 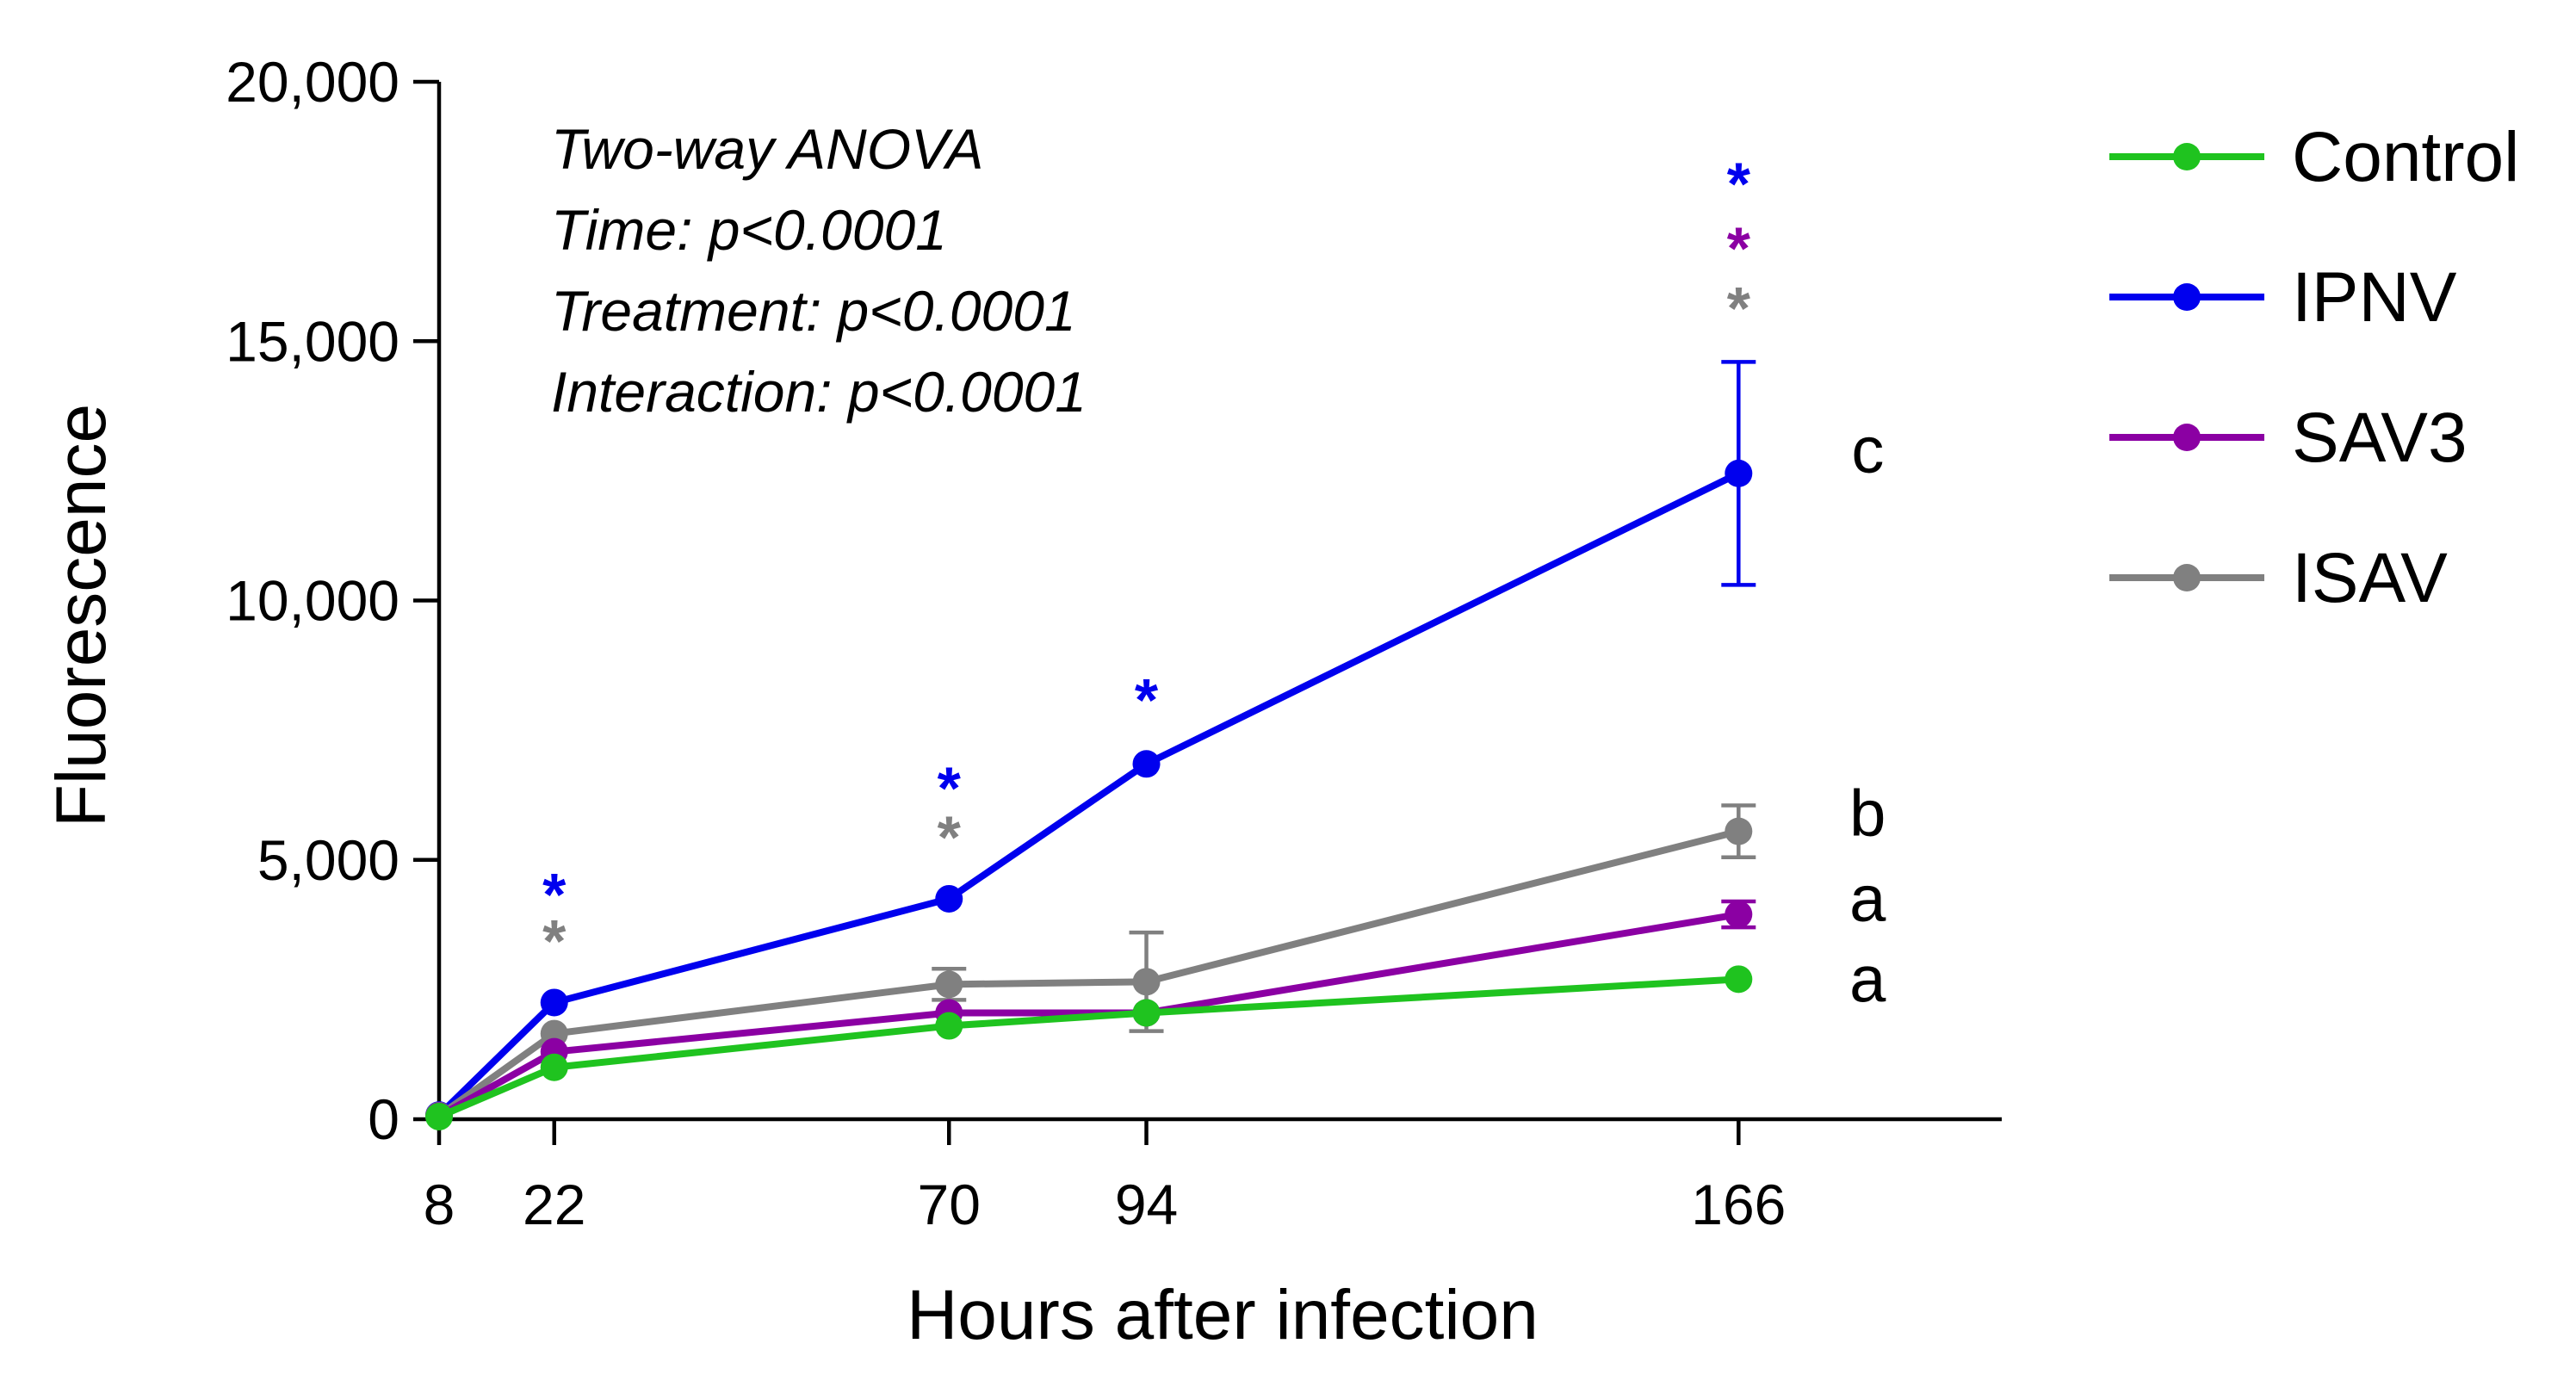 What do you see at coordinates (1147, 1204) in the screenshot?
I see `x-tick-label: 94` at bounding box center [1147, 1204].